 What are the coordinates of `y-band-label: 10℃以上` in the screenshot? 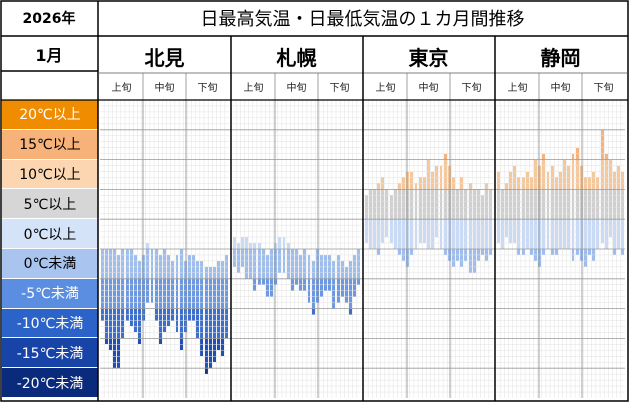 It's located at (50, 174).